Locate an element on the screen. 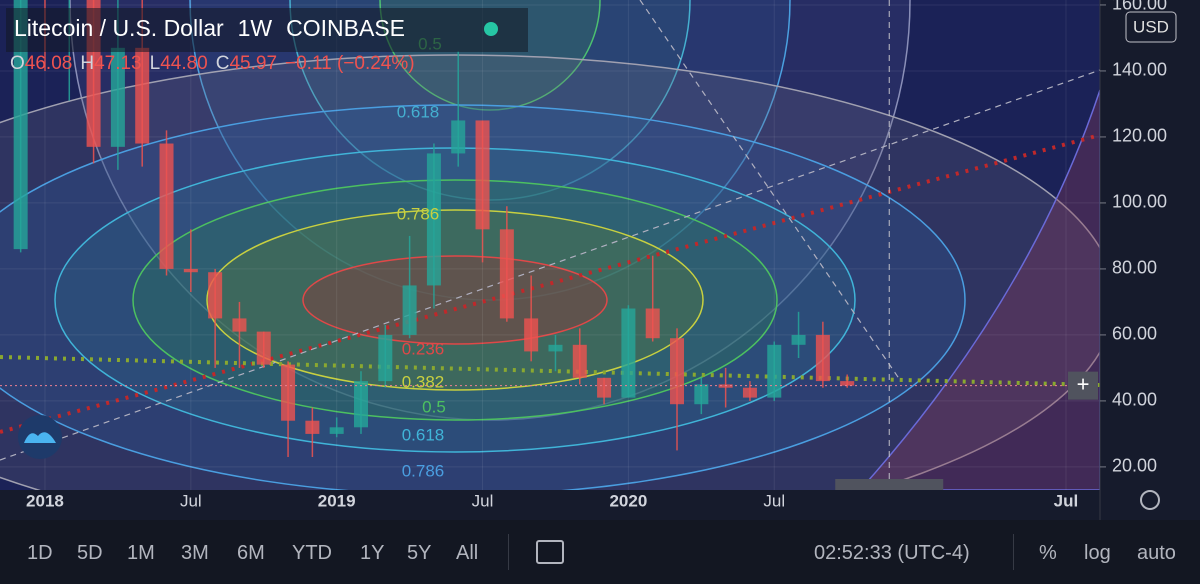  add-icon: + is located at coordinates (1083, 383).